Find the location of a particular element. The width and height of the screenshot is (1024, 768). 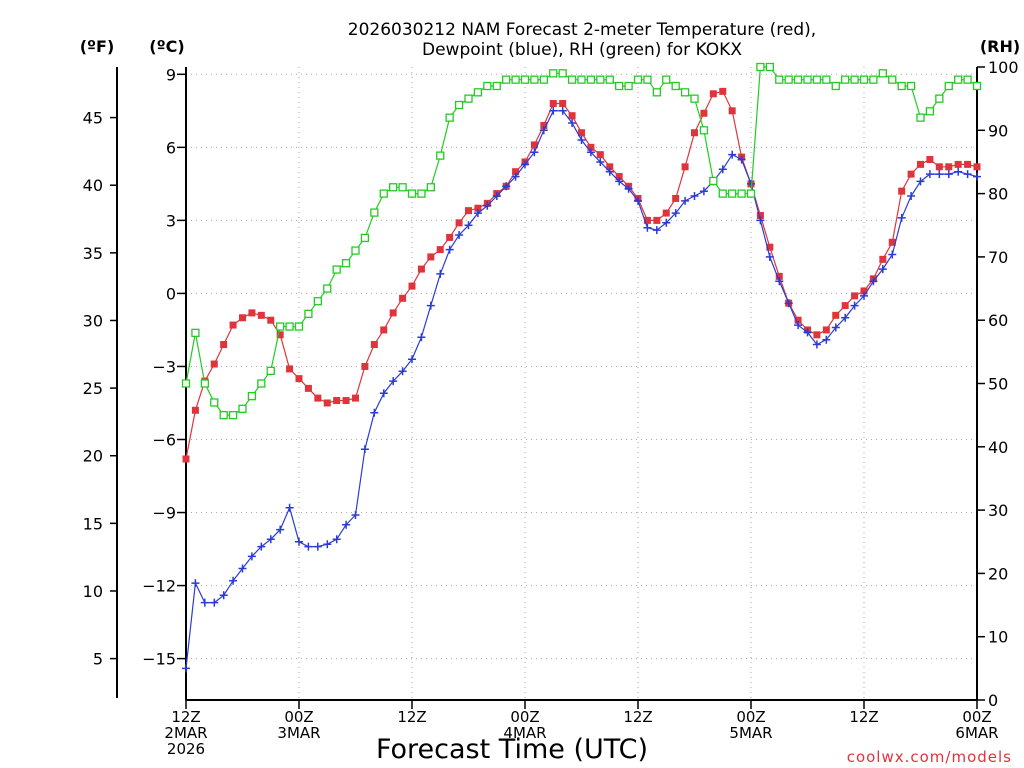

fahrenheit-tick-label: 30 is located at coordinates (93, 320).